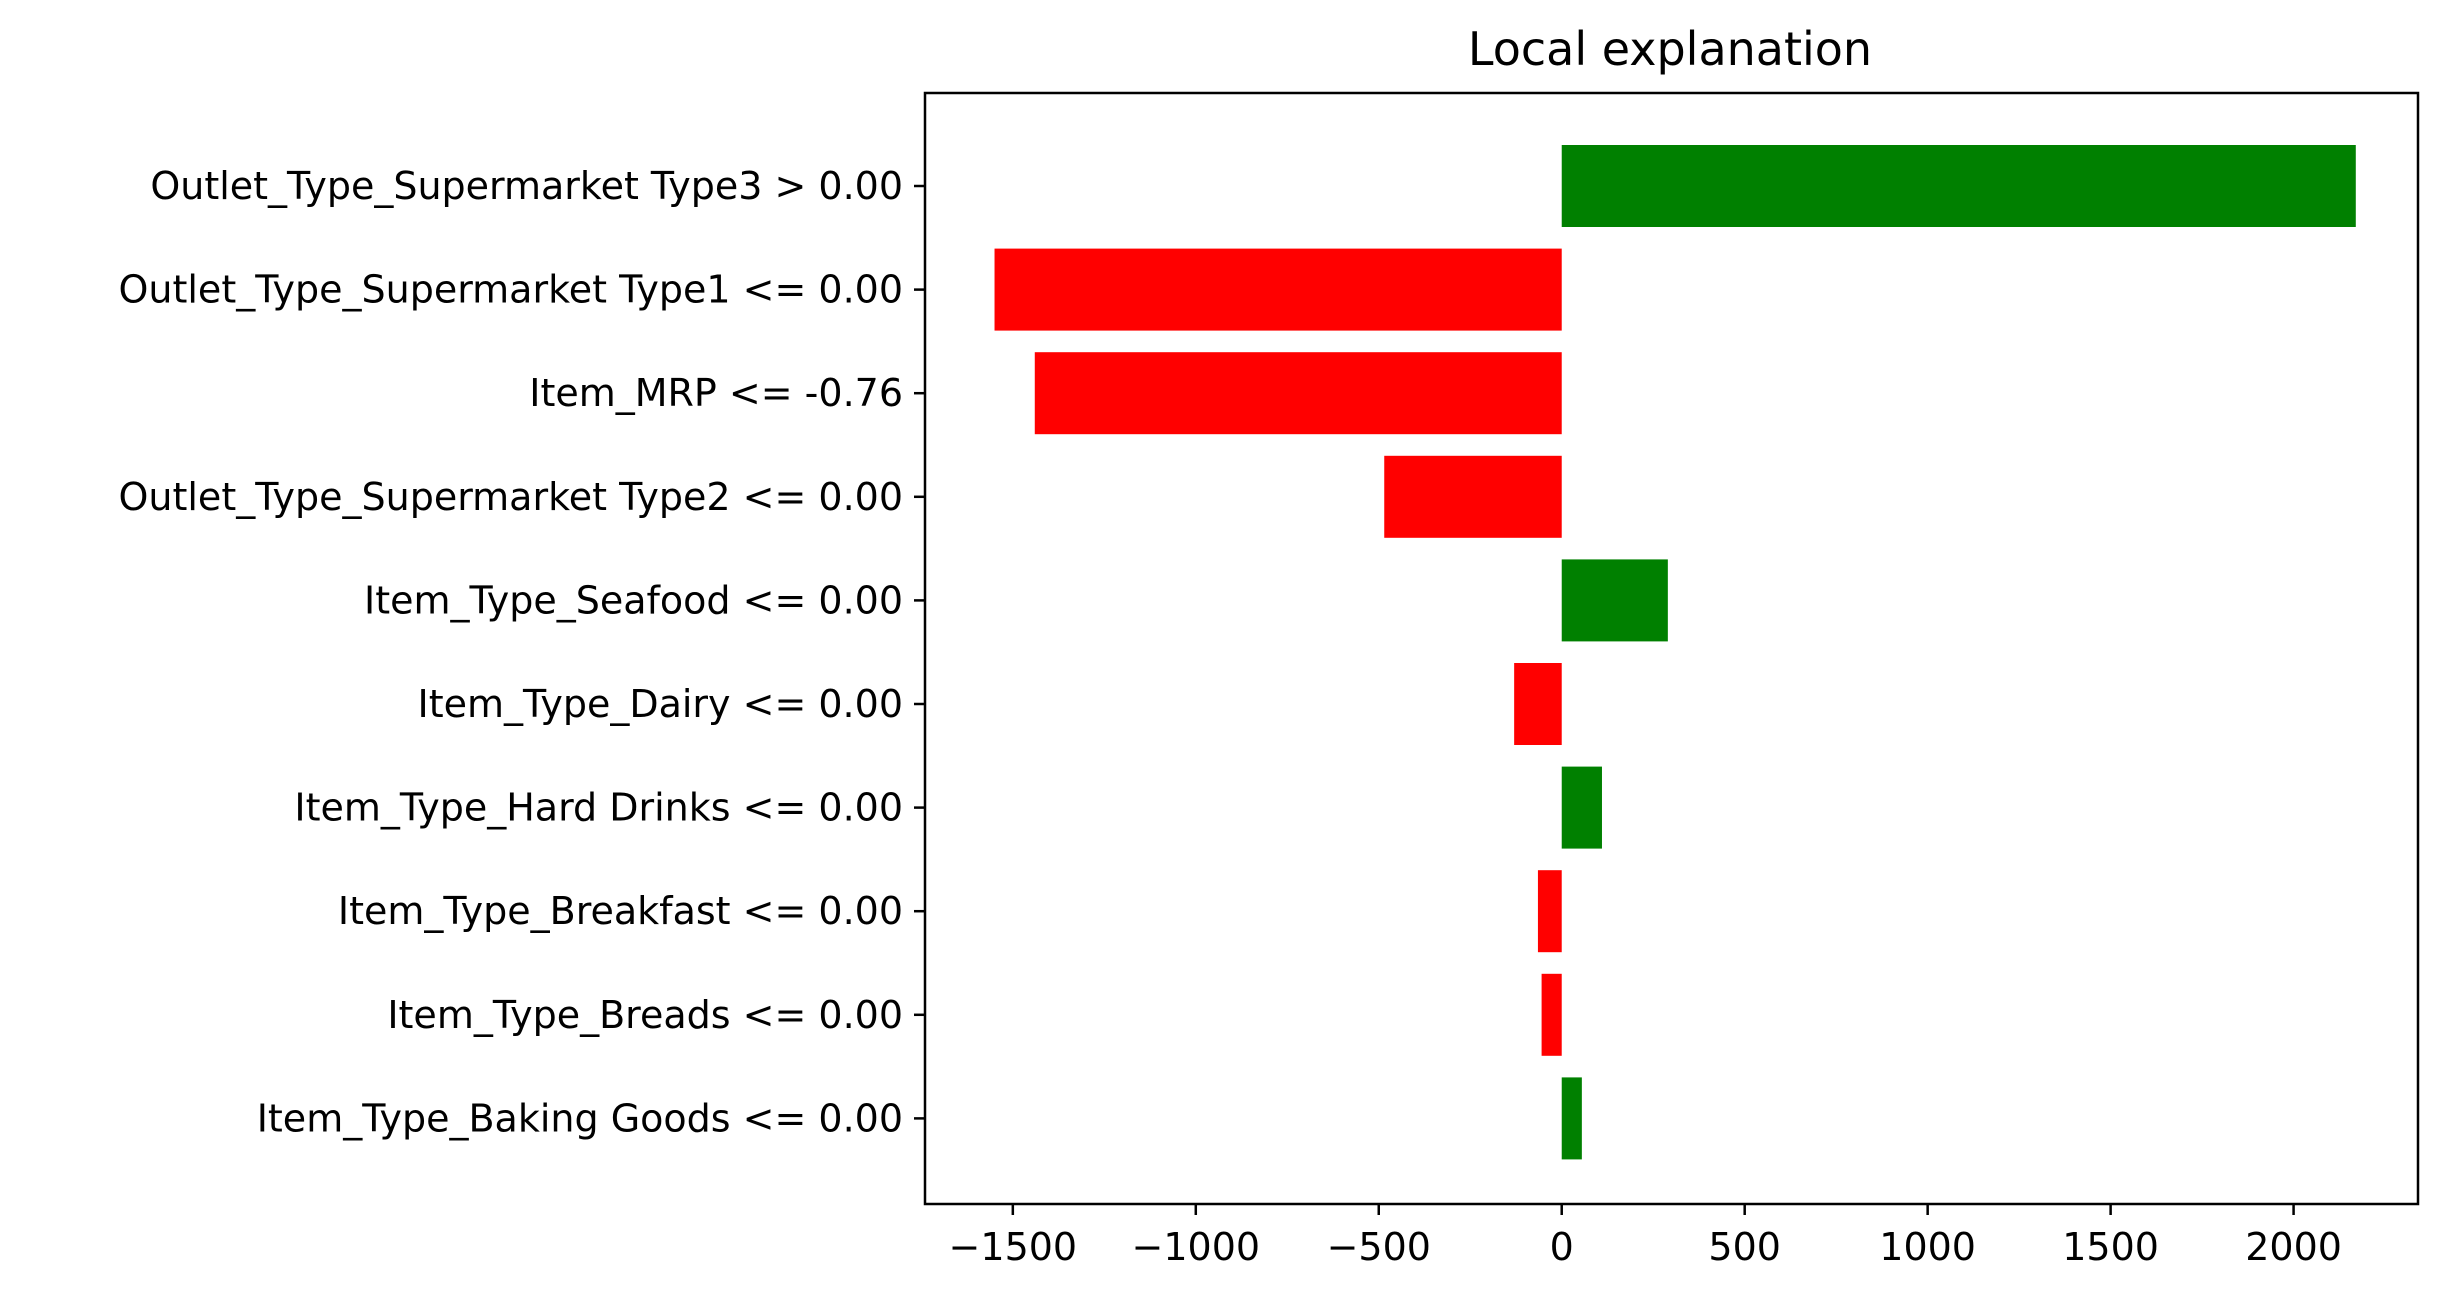  I want to click on y-tick-label: Outlet_Type_Supermarket Type3 > 0.00, so click(526, 186).